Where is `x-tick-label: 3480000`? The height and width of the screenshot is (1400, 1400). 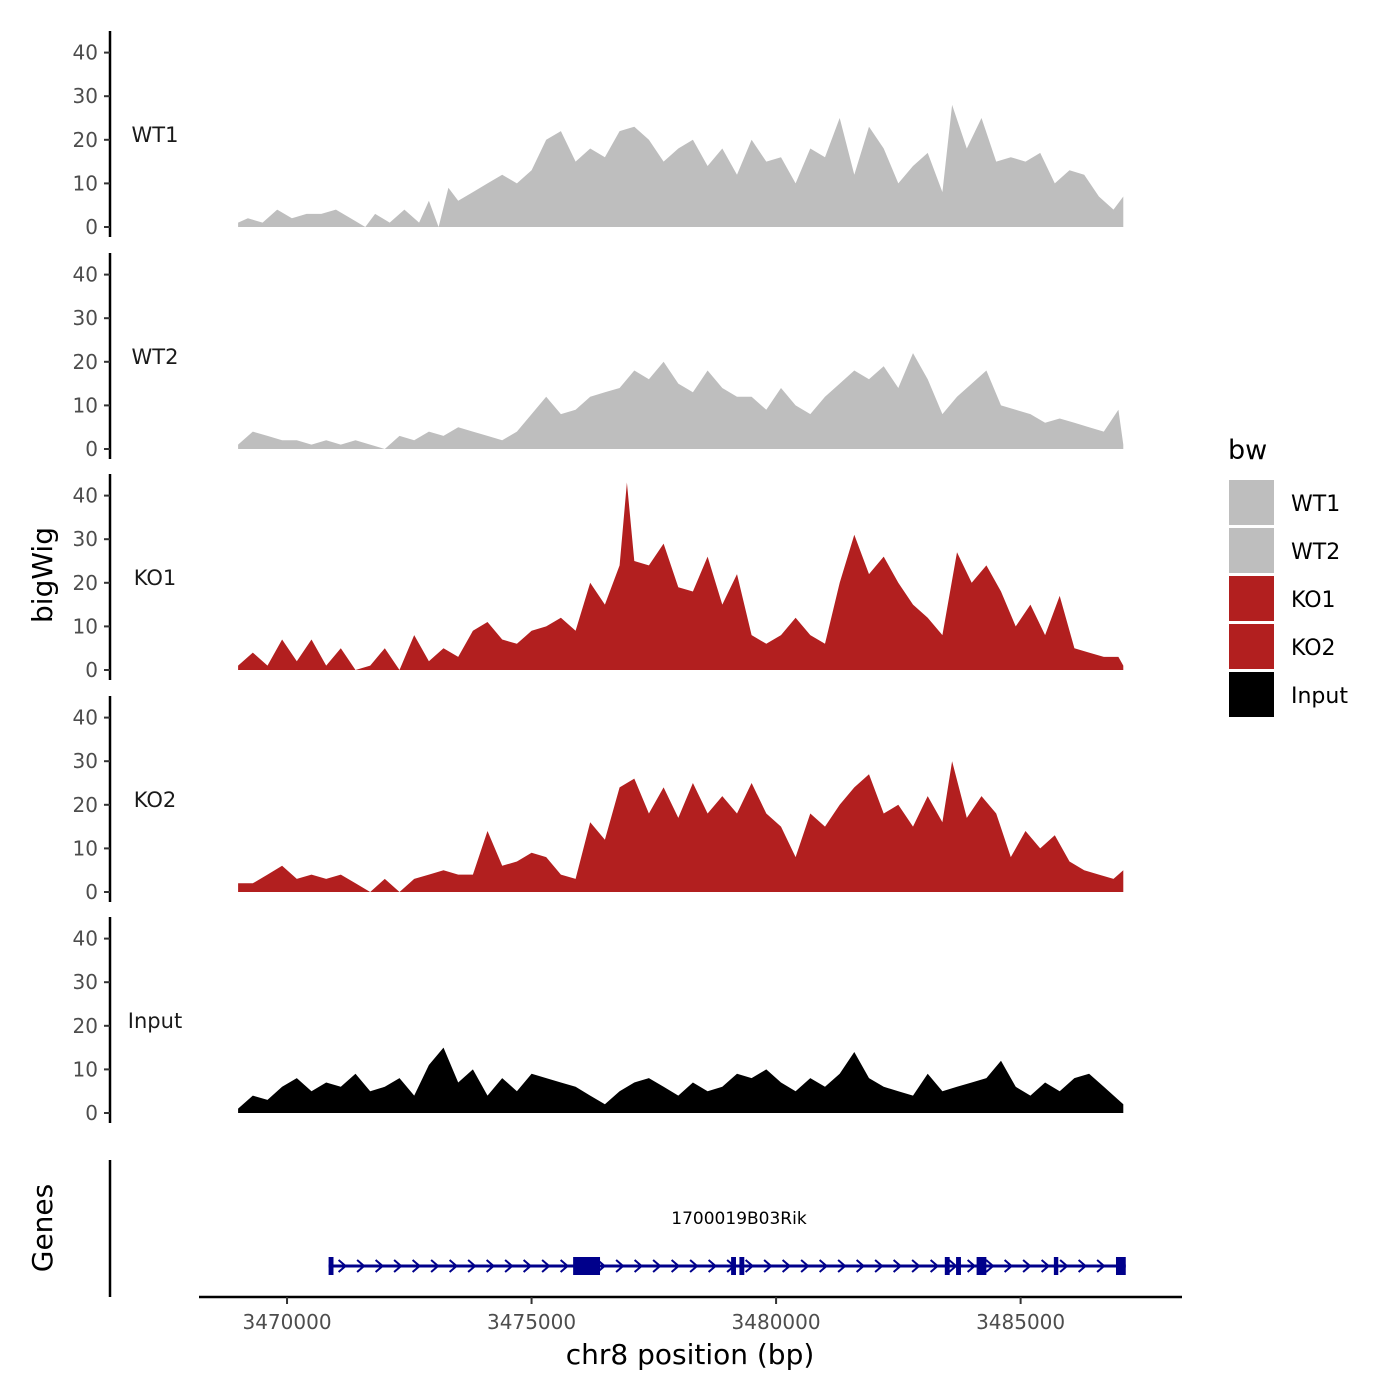 x-tick-label: 3480000 is located at coordinates (776, 1322).